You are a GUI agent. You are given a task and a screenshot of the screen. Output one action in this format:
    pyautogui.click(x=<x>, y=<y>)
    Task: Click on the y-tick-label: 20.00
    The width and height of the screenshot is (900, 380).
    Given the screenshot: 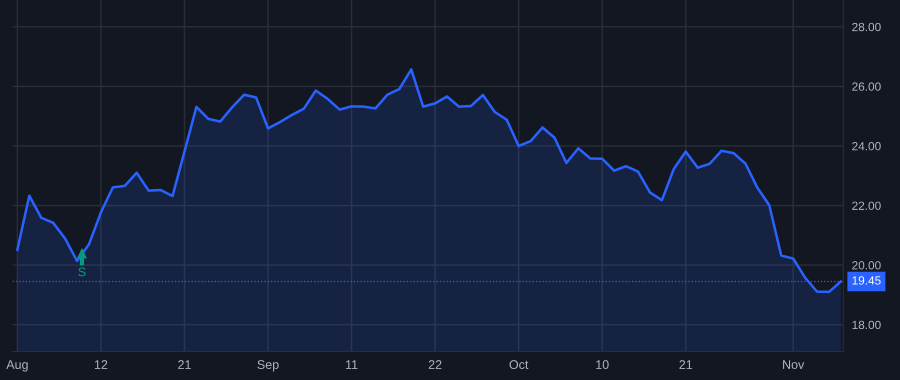 What is the action you would take?
    pyautogui.click(x=866, y=265)
    